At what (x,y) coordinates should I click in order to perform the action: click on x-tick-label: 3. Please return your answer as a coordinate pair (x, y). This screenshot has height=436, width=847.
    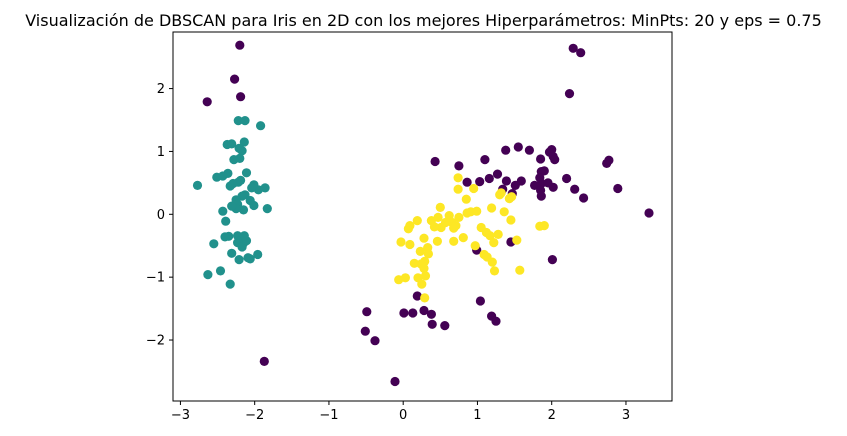
    Looking at the image, I should click on (626, 415).